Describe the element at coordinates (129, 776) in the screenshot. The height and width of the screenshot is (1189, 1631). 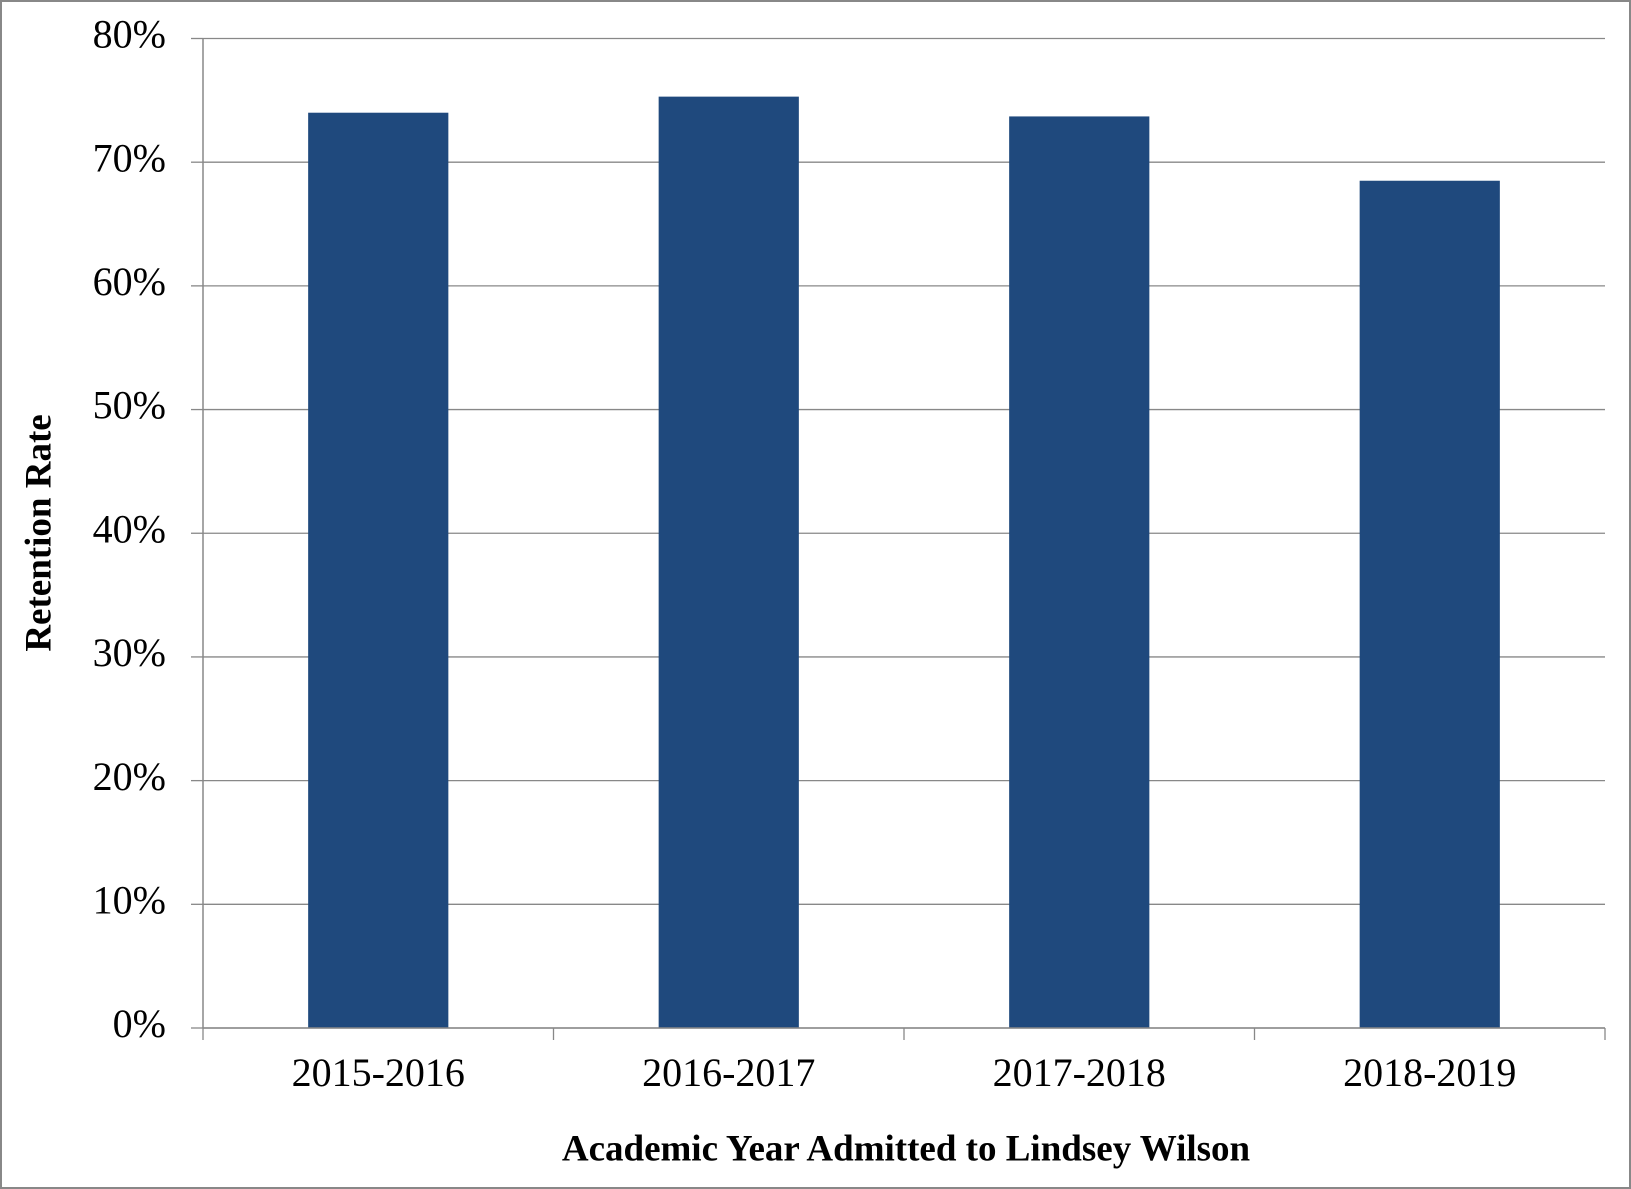
I see `y-tick-label: 20%` at that location.